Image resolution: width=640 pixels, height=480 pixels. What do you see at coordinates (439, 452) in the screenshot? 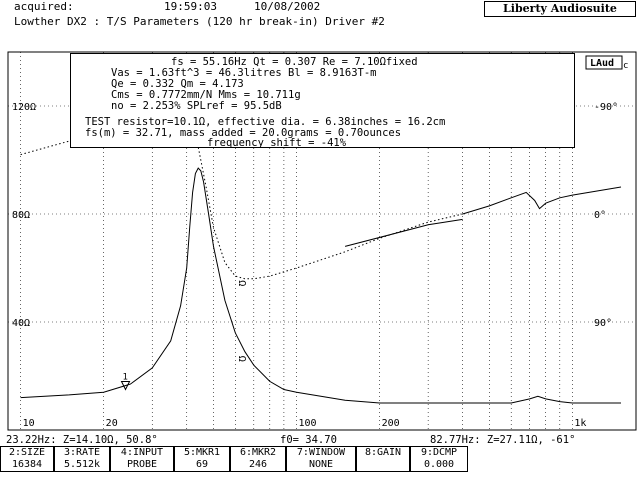
I see `fkey-dcmp-label: 9:DCMP` at bounding box center [439, 452].